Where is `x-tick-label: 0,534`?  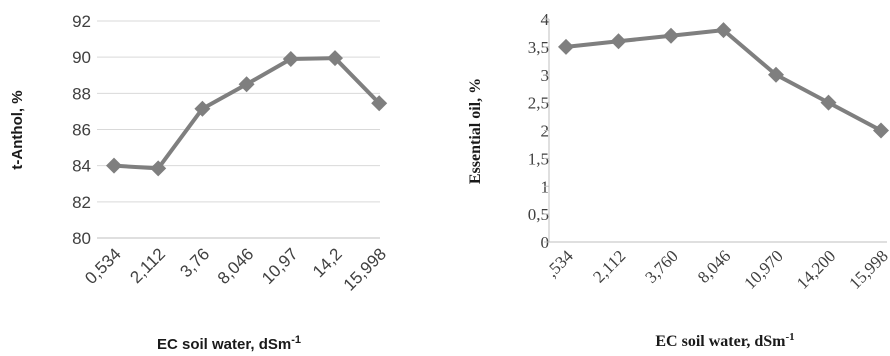 x-tick-label: 0,534 is located at coordinates (103, 266).